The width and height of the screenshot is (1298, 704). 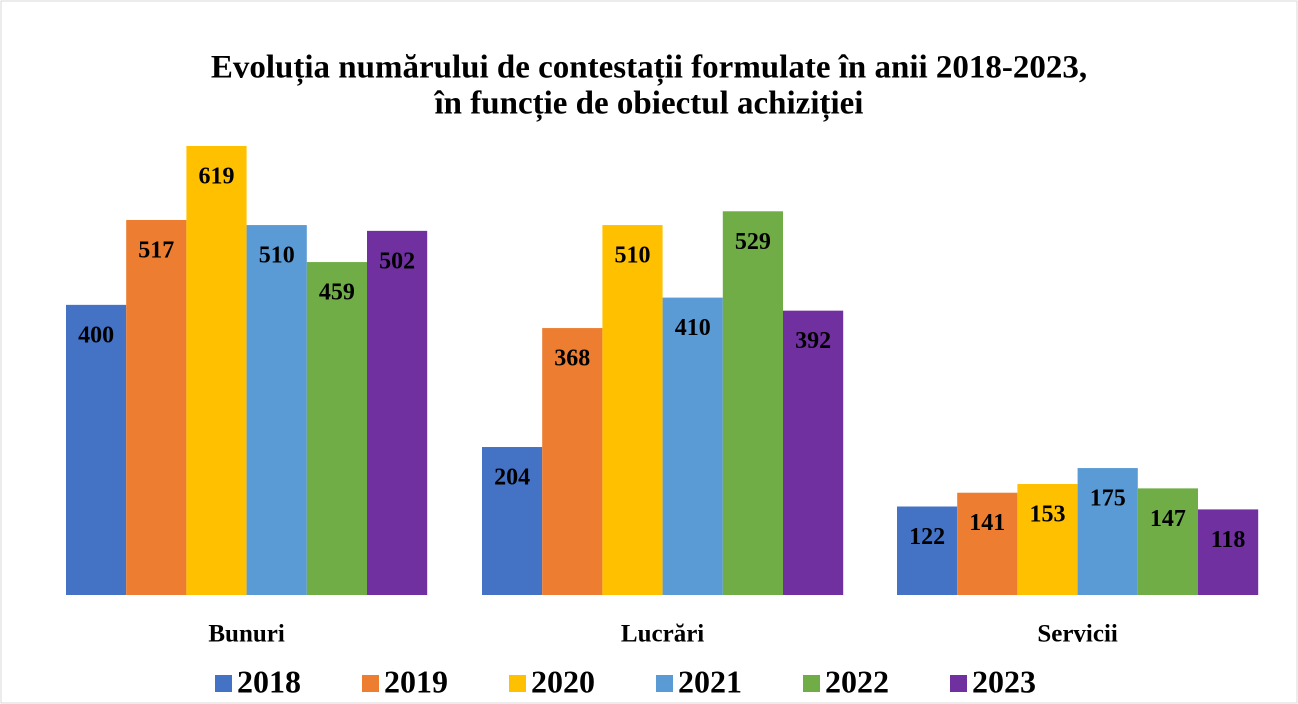 I want to click on chart-title: în funcție de obiectul achiziției, so click(x=649, y=104).